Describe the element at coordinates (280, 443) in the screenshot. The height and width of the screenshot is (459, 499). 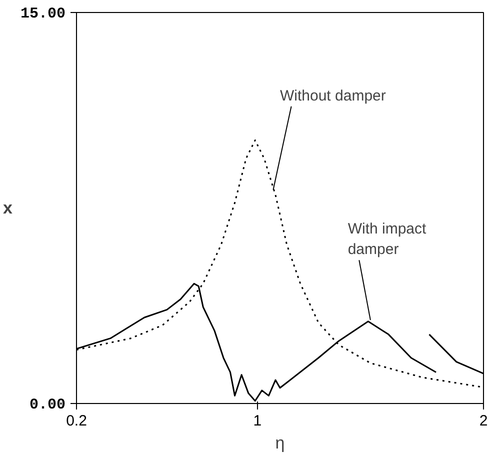
I see `x-axis-title: η` at that location.